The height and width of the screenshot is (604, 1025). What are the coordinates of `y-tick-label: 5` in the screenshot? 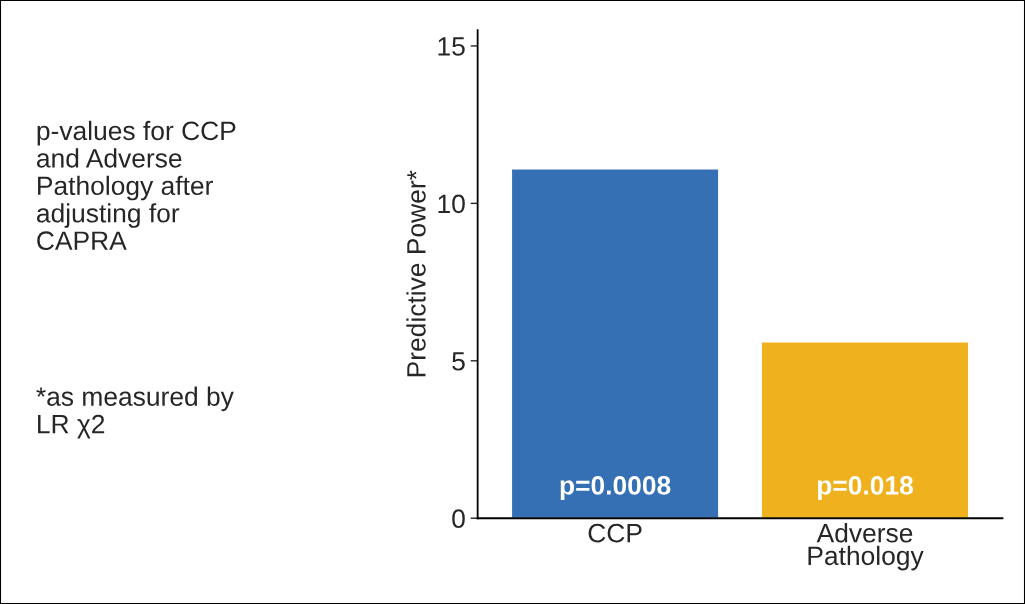 It's located at (458, 361).